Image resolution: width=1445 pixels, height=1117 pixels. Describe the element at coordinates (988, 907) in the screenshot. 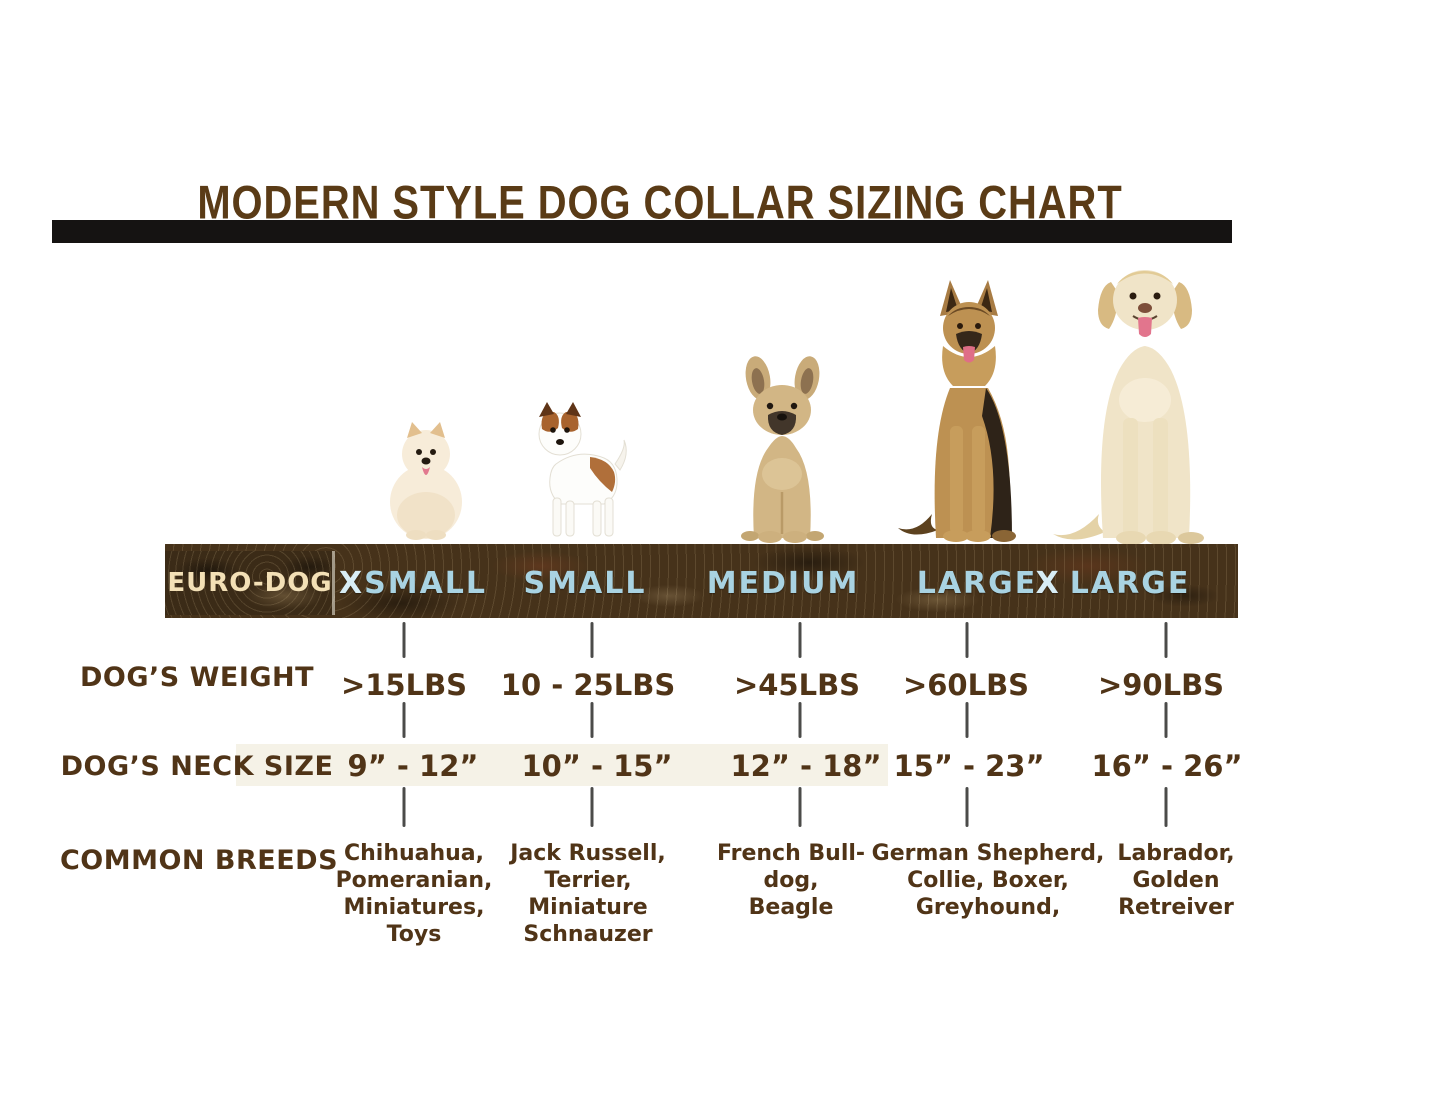

I see `breed-line: Greyhound,` at that location.